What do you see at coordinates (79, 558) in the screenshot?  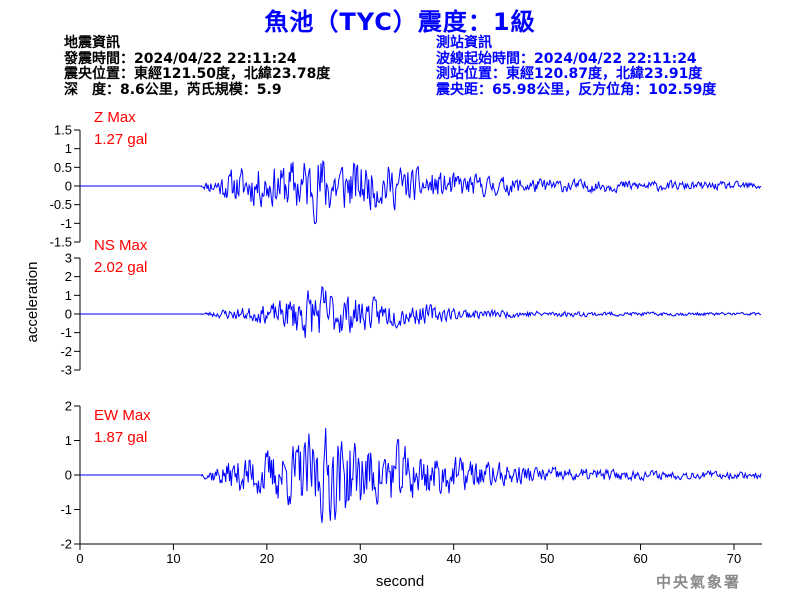 I see `x-tick-label: 0` at bounding box center [79, 558].